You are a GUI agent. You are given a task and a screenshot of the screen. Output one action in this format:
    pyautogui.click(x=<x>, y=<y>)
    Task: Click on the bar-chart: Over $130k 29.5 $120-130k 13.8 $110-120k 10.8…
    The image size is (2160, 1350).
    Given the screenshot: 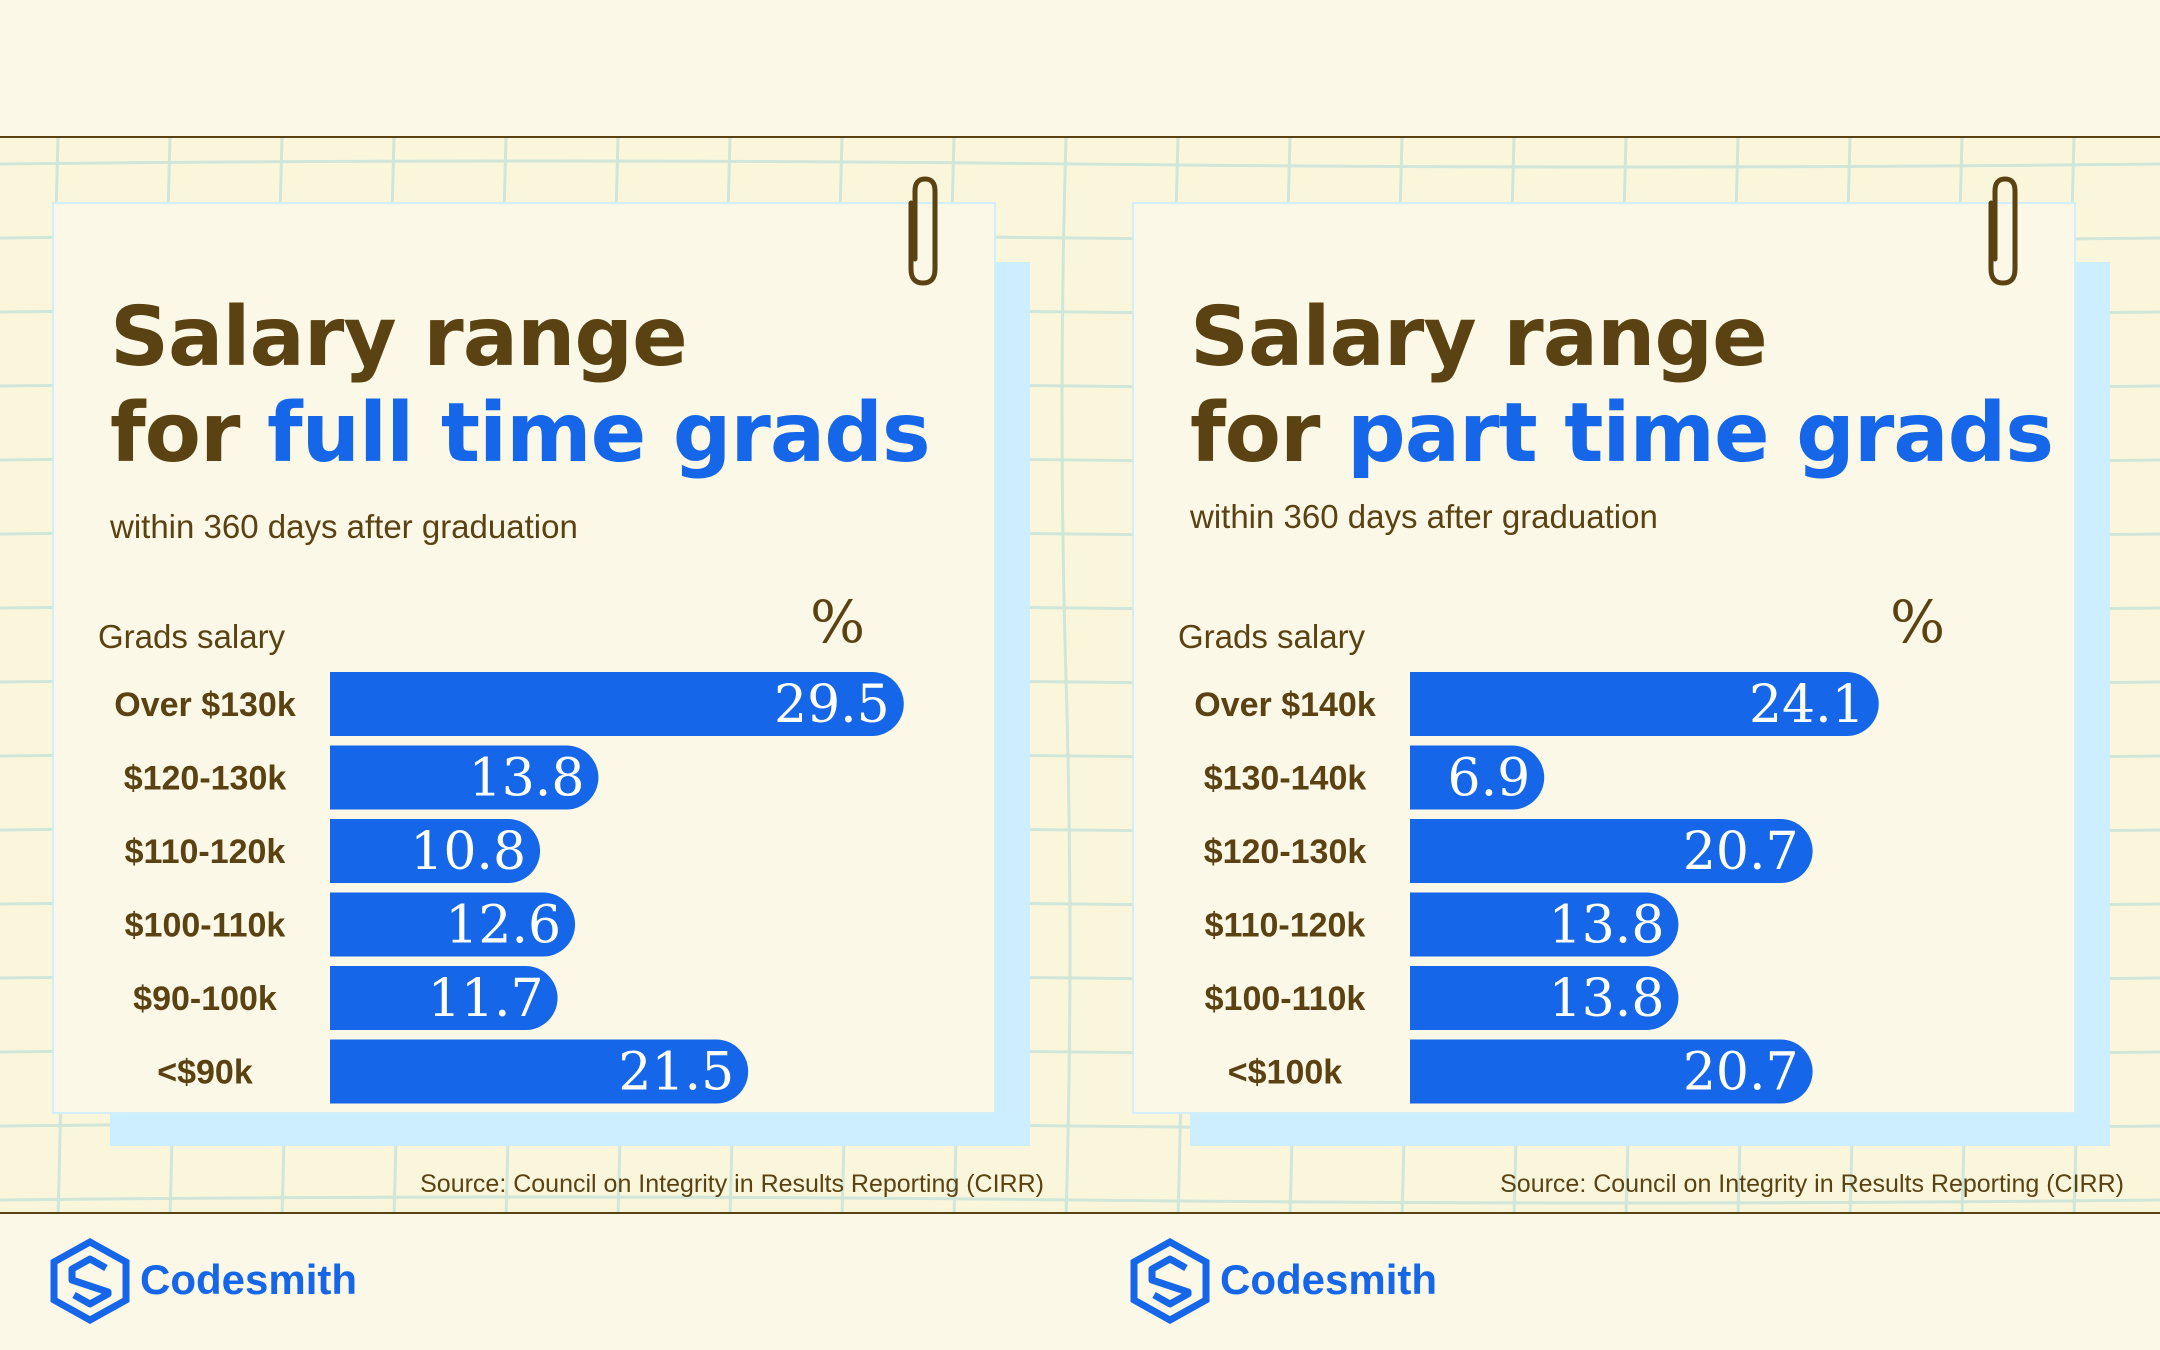 What is the action you would take?
    pyautogui.click(x=509, y=888)
    